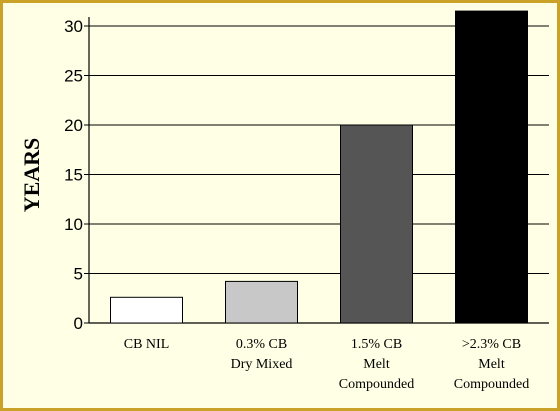  I want to click on x-category-label: 0.3% CB, so click(261, 344).